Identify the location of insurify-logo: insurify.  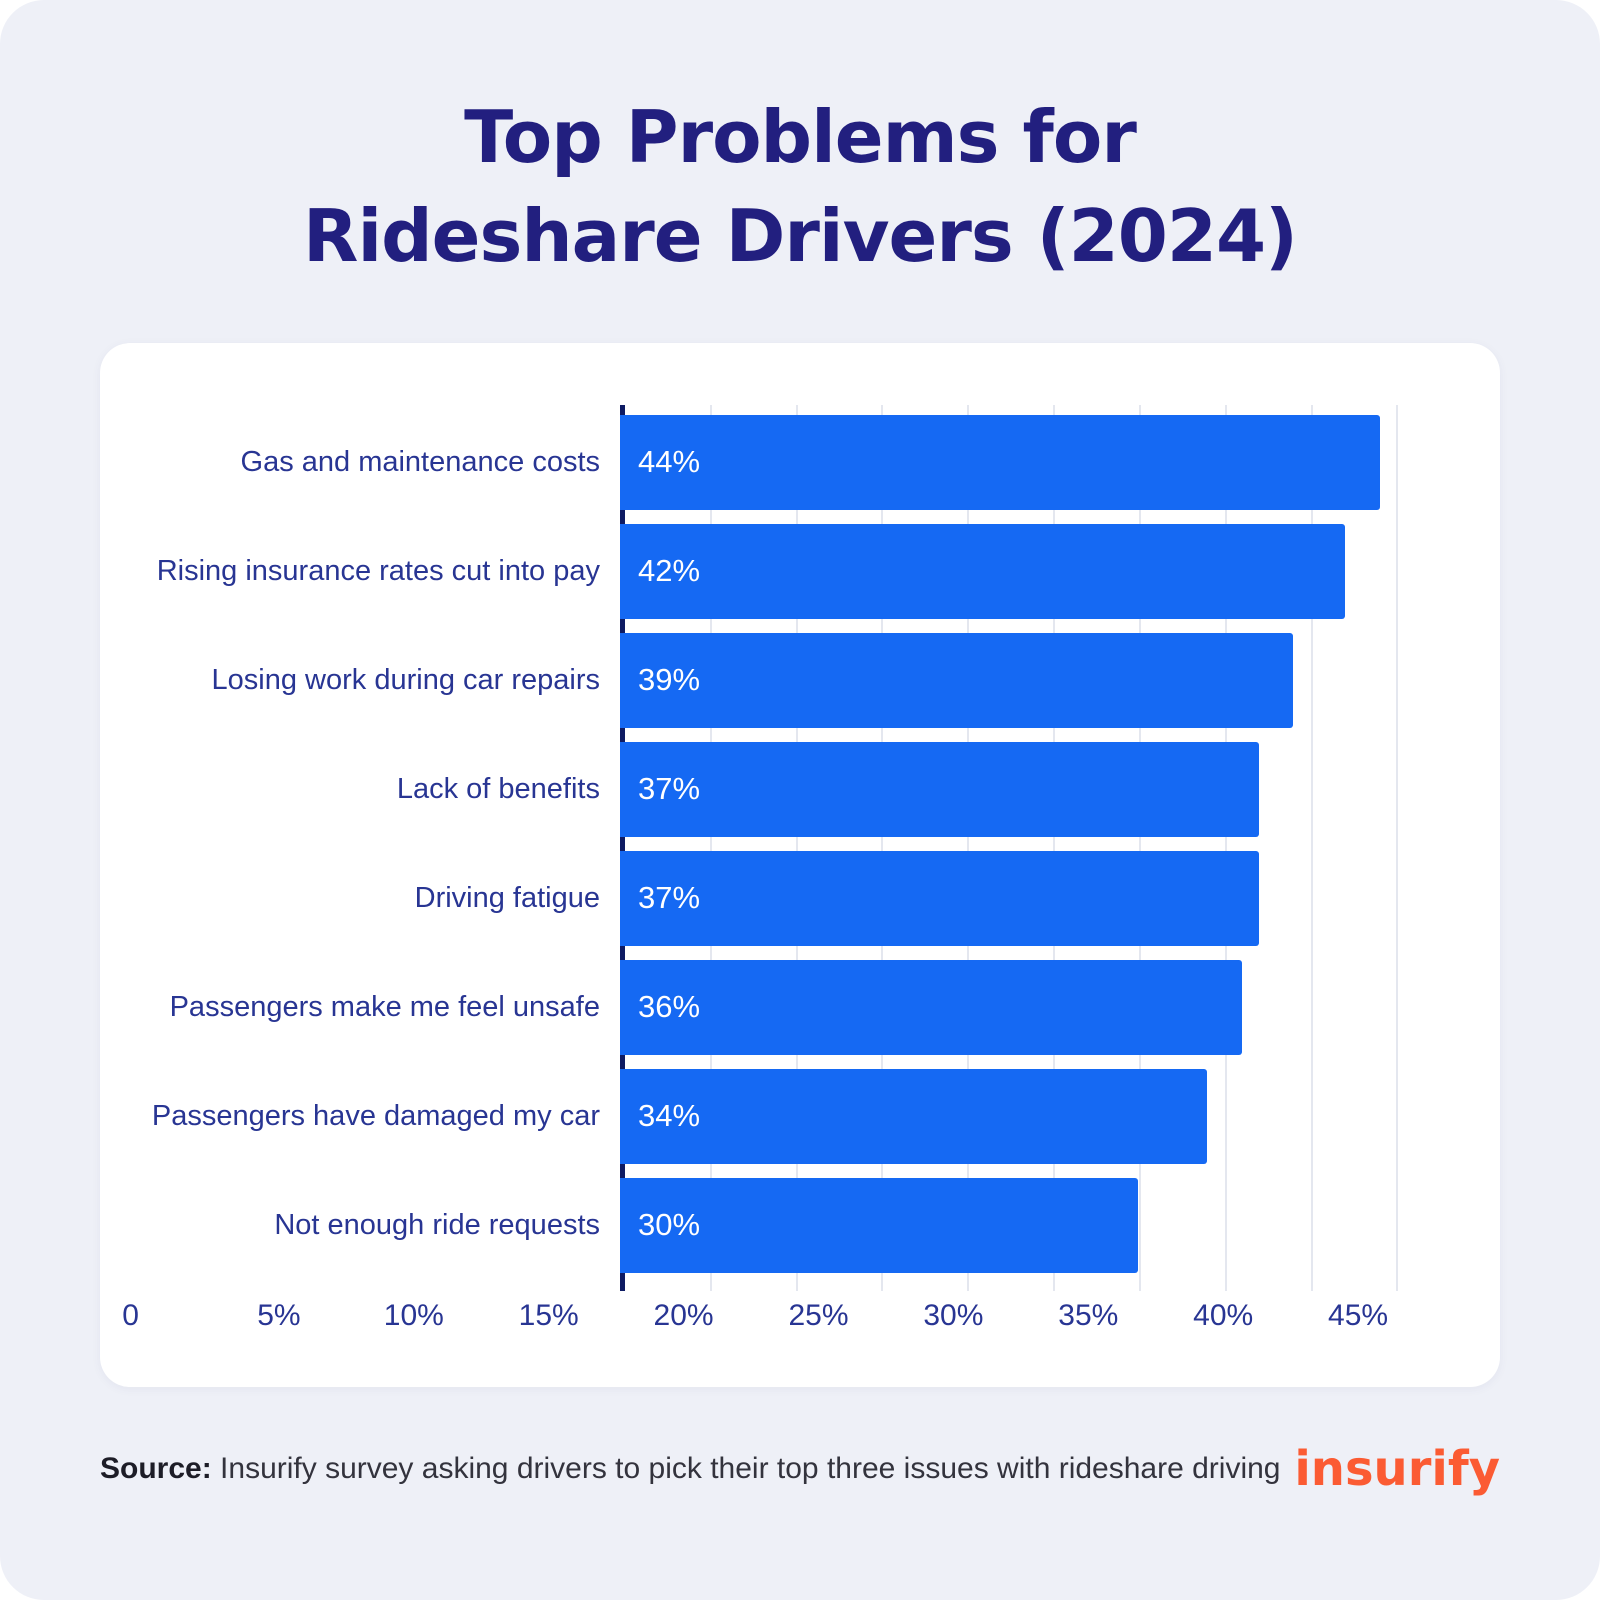
(1397, 1468).